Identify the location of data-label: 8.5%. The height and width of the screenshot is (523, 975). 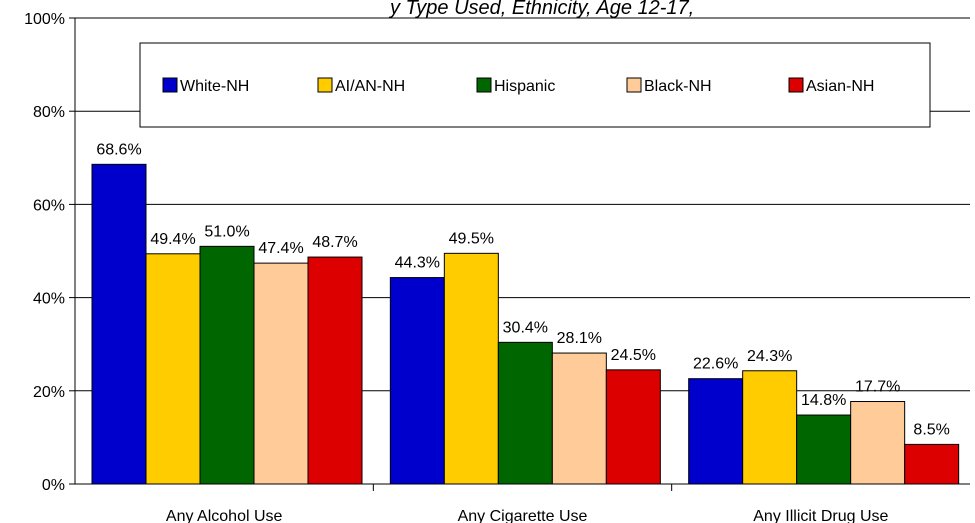
(931, 429).